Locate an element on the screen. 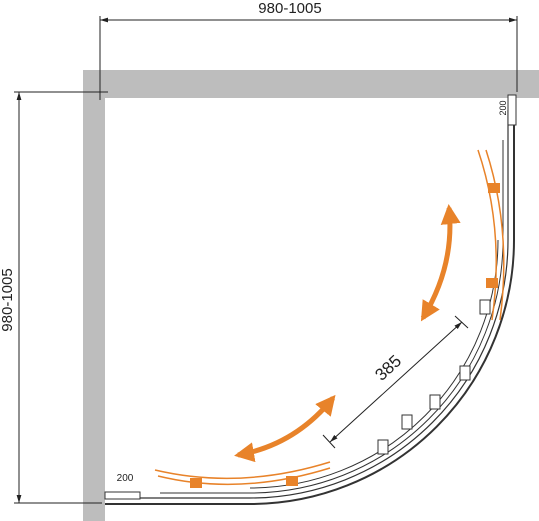 The height and width of the screenshot is (521, 539). wall-left is located at coordinates (94, 295).